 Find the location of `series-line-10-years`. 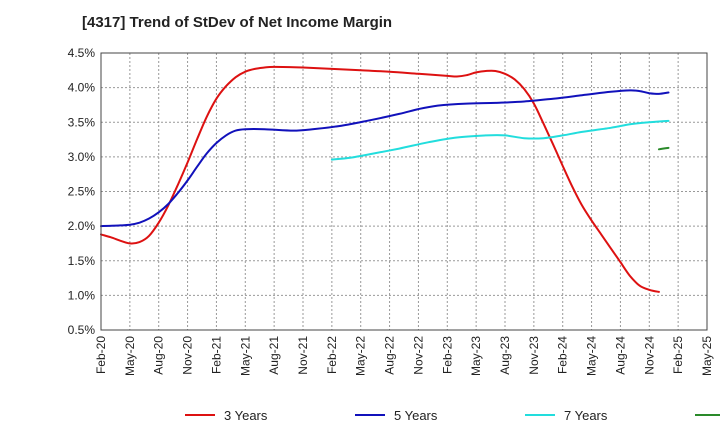

series-line-10-years is located at coordinates (663, 148).